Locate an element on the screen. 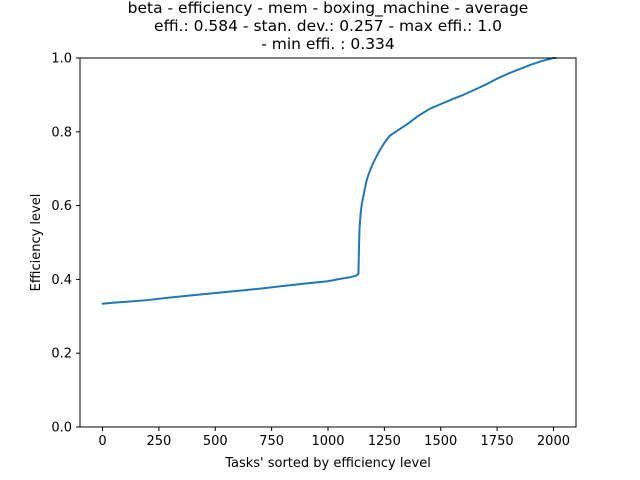 The image size is (640, 480). x-tick-label: 500 is located at coordinates (215, 441).